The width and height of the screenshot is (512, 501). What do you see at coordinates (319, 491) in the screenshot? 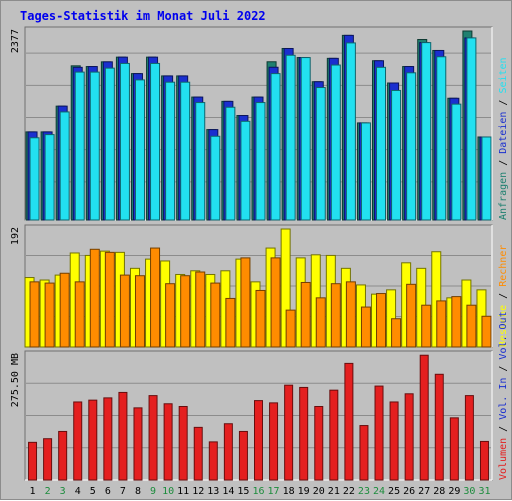
I see `x-tick-label: 20` at bounding box center [319, 491].